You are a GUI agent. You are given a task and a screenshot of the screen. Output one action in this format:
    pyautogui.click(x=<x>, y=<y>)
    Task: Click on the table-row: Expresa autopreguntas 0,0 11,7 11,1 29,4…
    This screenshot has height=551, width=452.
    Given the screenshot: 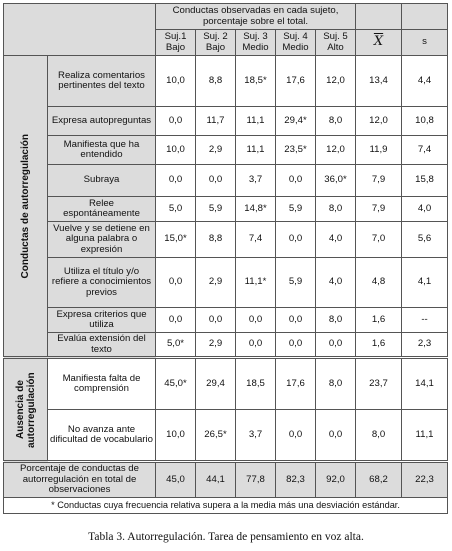 What is the action you would take?
    pyautogui.click(x=226, y=121)
    